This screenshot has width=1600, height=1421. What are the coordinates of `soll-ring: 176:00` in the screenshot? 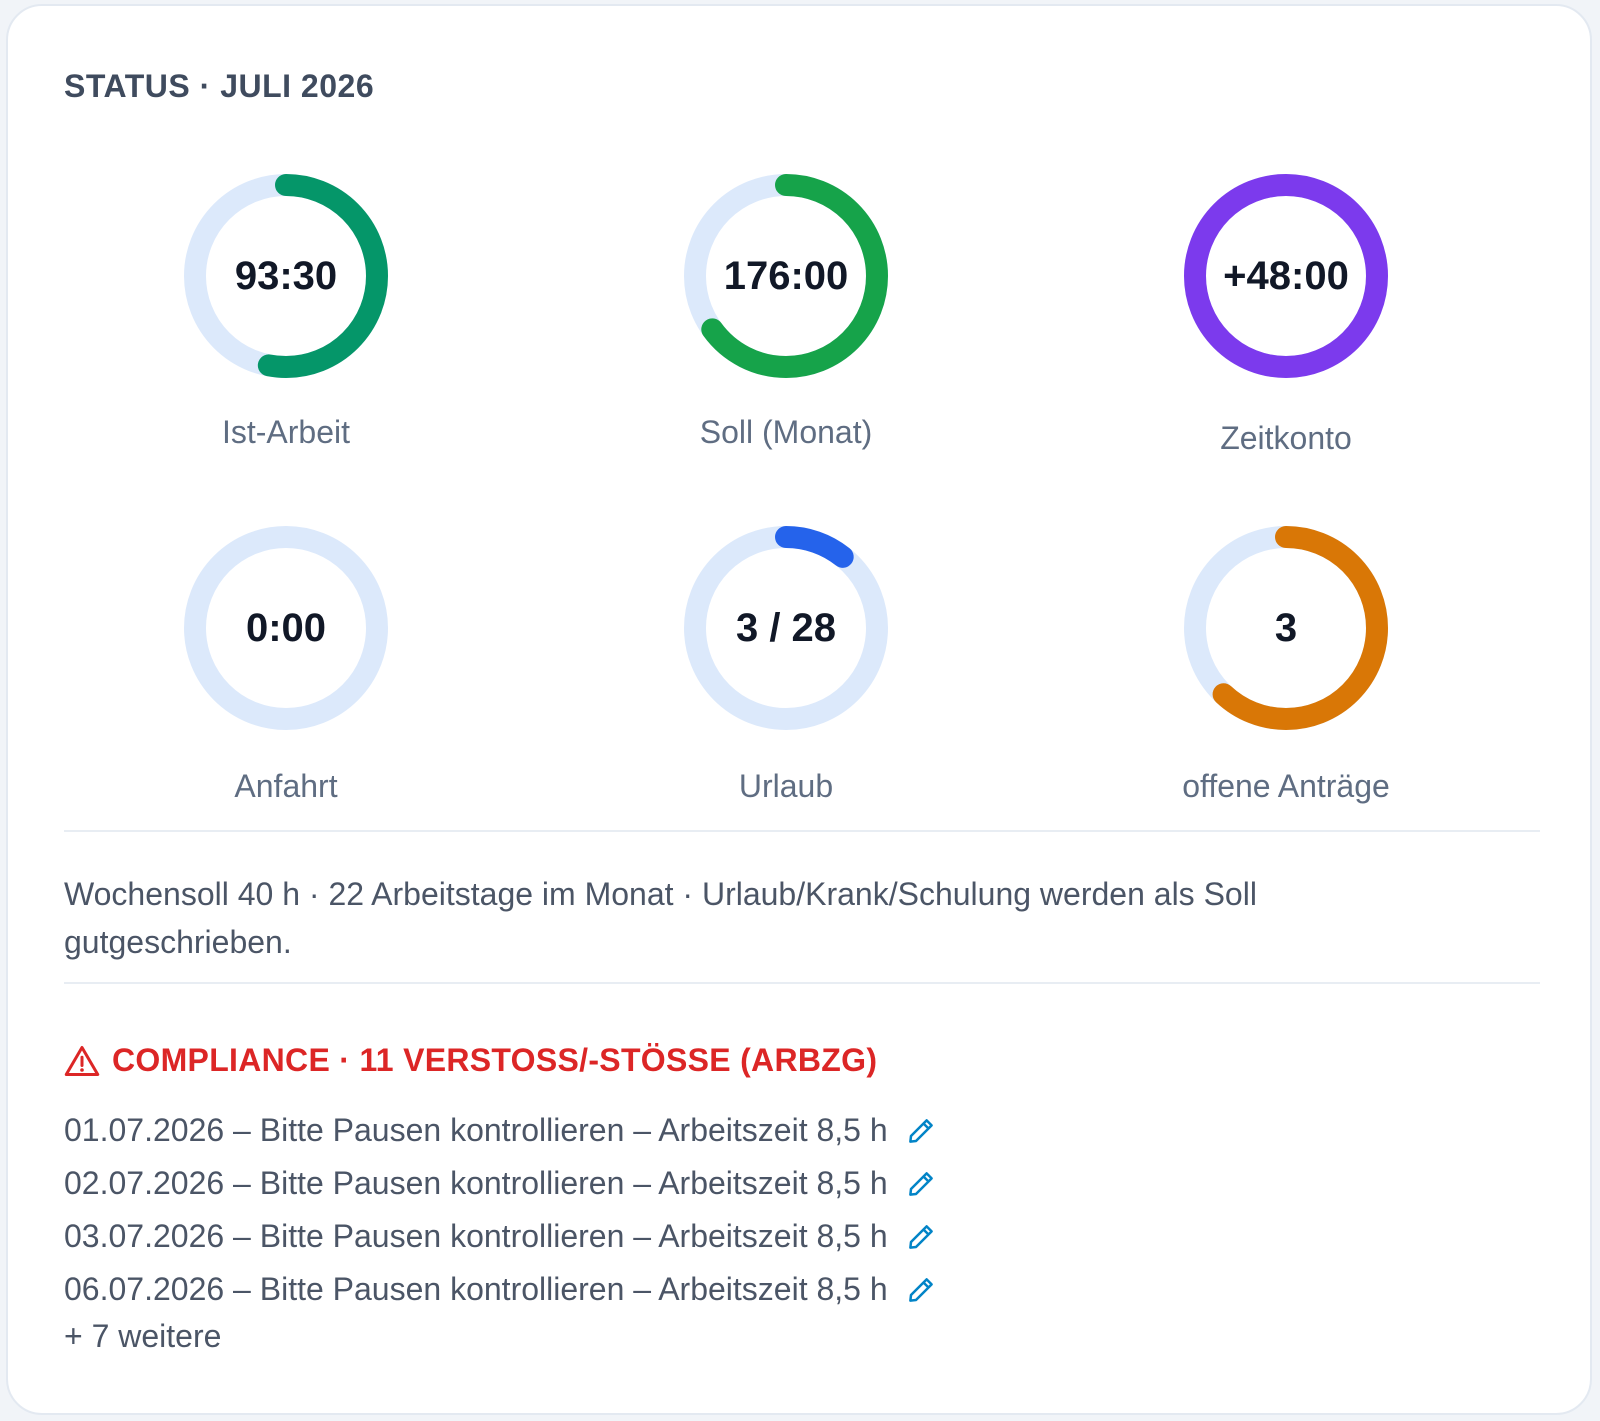 It's located at (786, 276).